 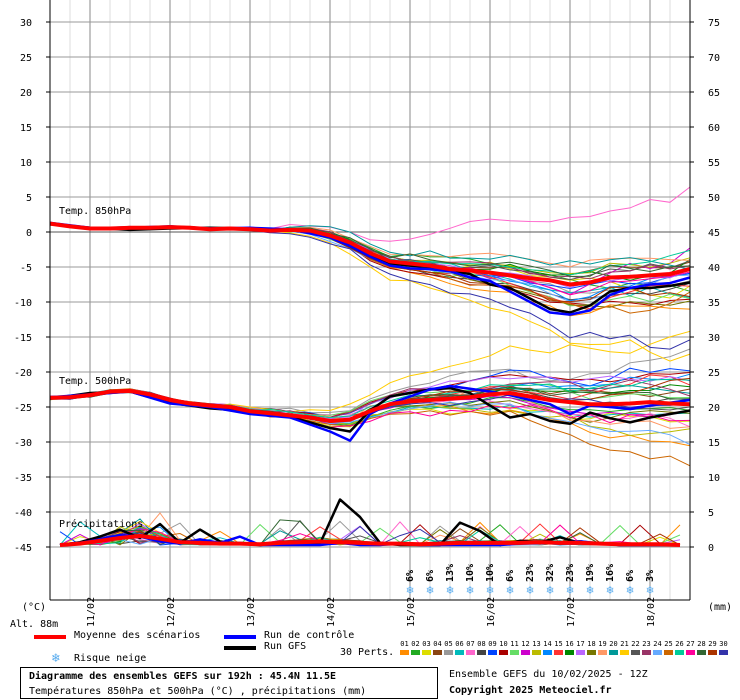 I want to click on x-tick-label: 13/02, so click(x=251, y=612).